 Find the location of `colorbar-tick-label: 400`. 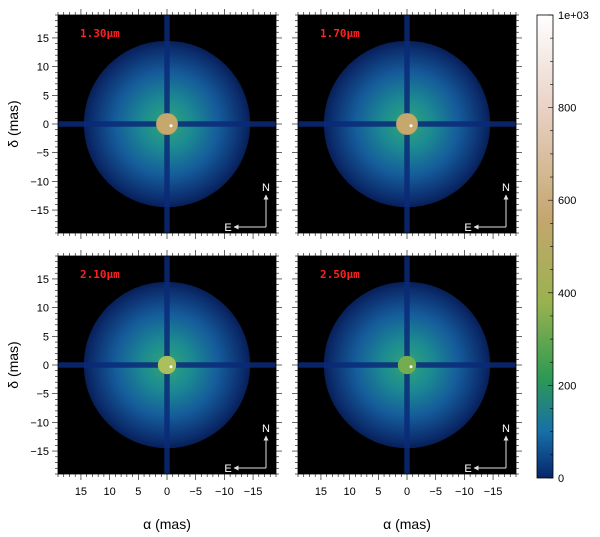

colorbar-tick-label: 400 is located at coordinates (567, 294).